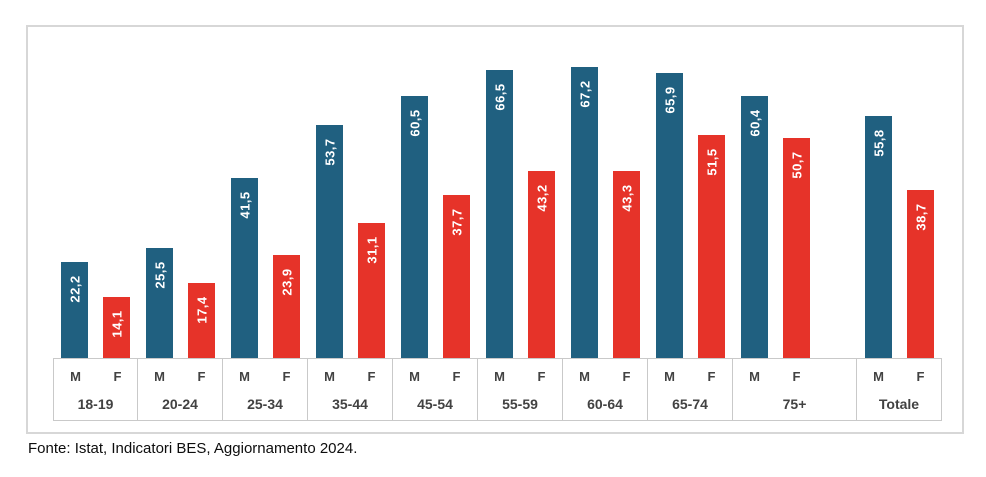 This screenshot has height=477, width=986. I want to click on group-75+: 60,4 50,7 M F 75+, so click(795, 224).